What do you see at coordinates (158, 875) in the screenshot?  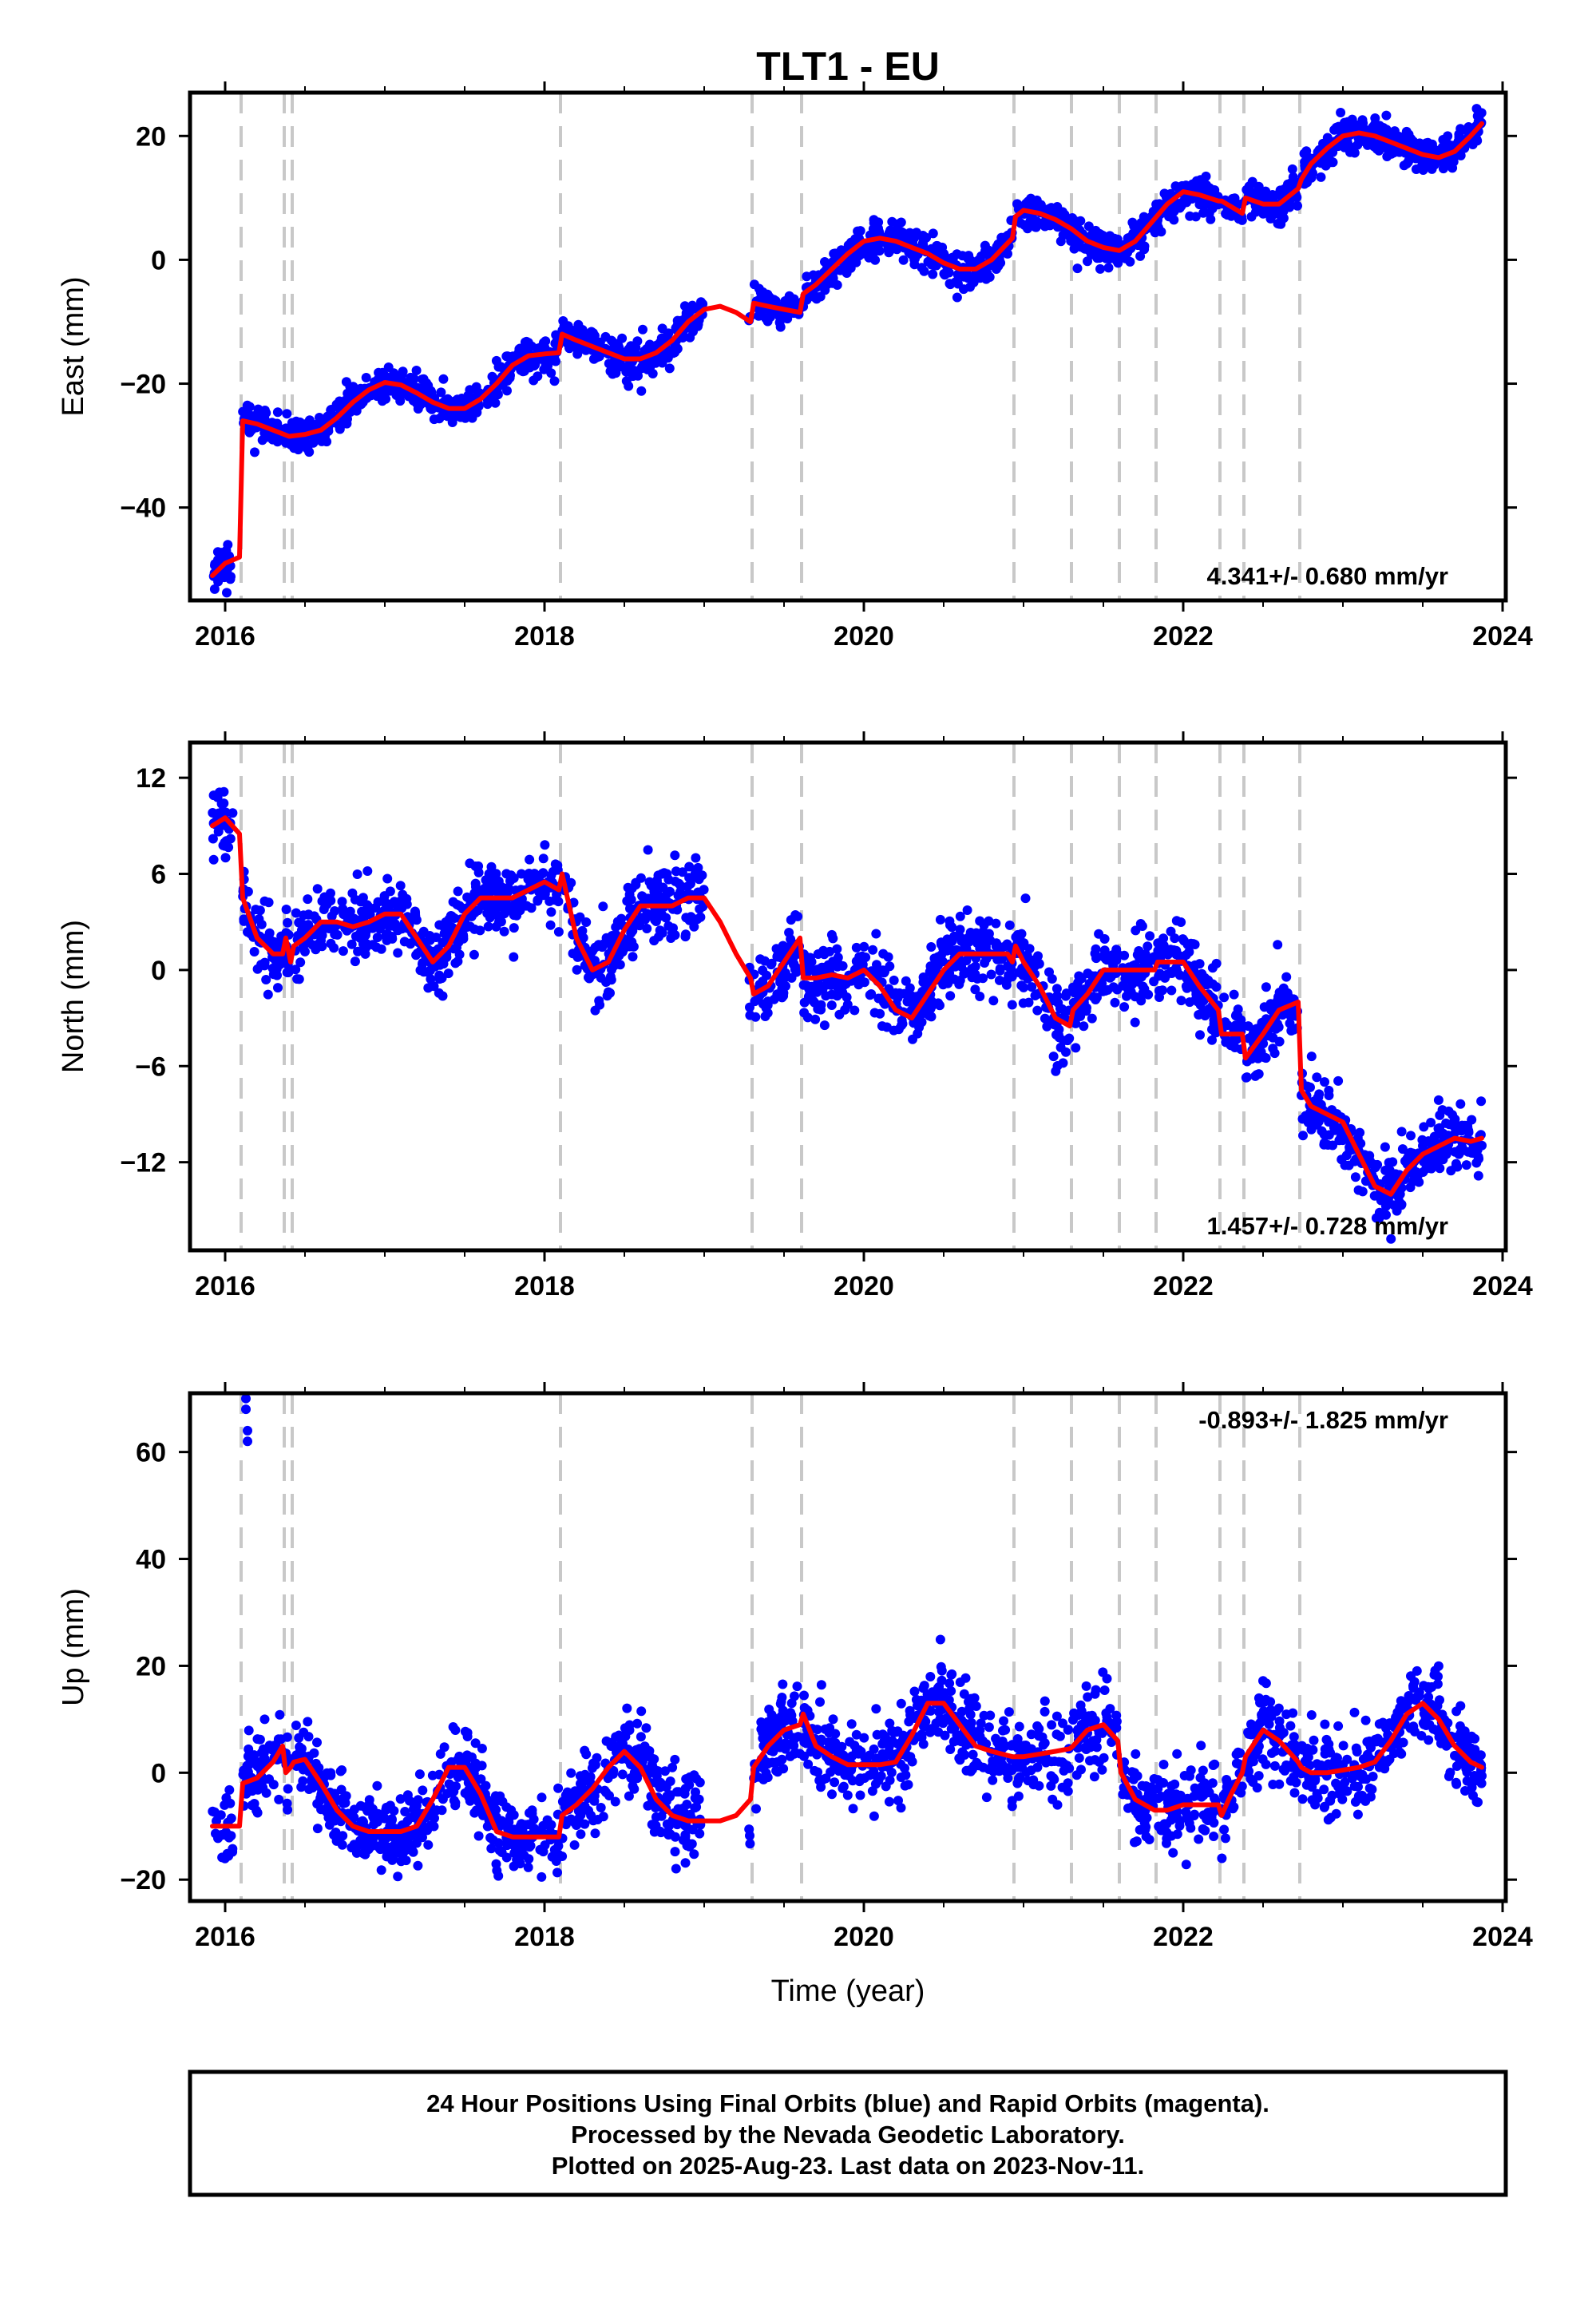 I see `north-y-tick-label: 6` at bounding box center [158, 875].